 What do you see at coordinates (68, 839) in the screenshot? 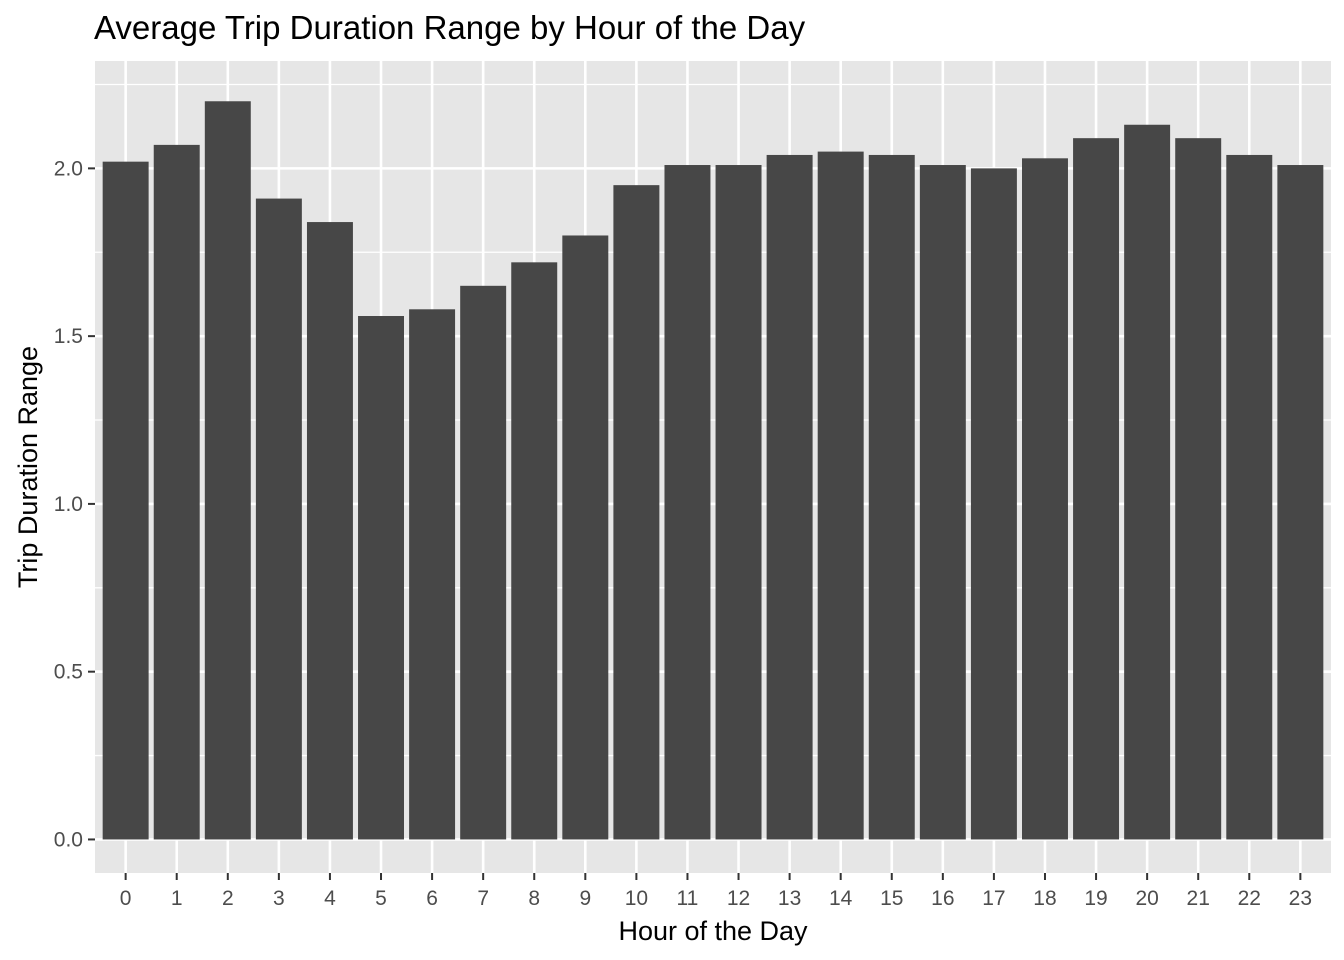
I see `y-tick-label: 0.0` at bounding box center [68, 839].